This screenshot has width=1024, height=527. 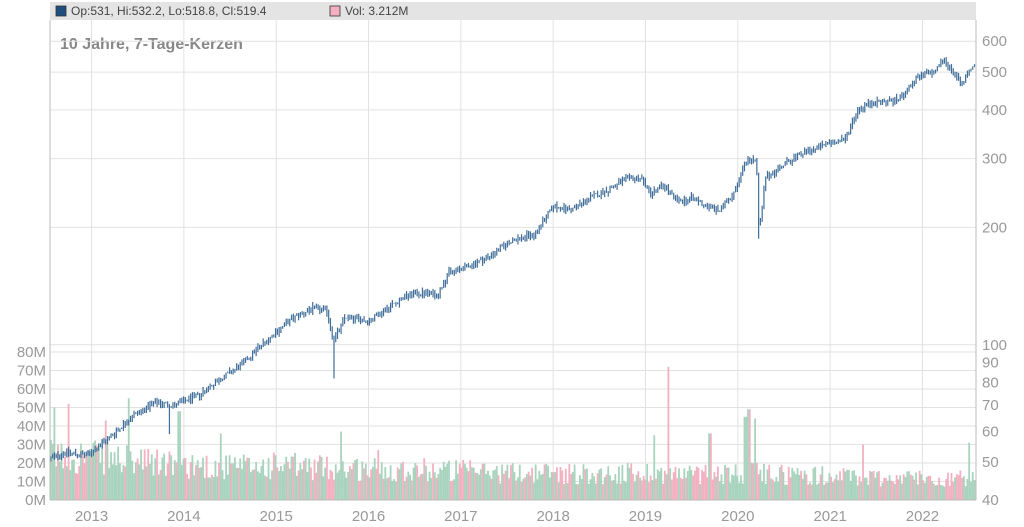 What do you see at coordinates (990, 462) in the screenshot?
I see `price-tick-label: 50` at bounding box center [990, 462].